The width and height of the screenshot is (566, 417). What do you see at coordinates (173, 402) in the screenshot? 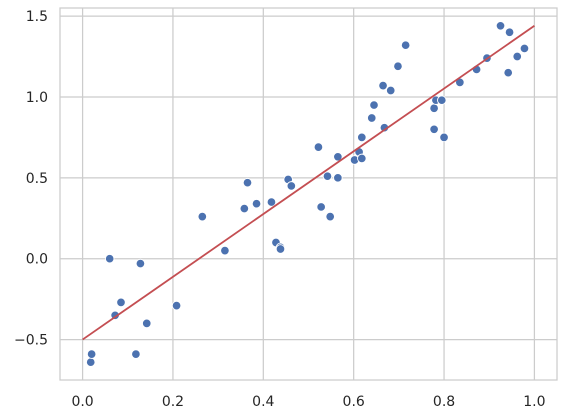
I see `x-tick-label: 0.2` at bounding box center [173, 402].